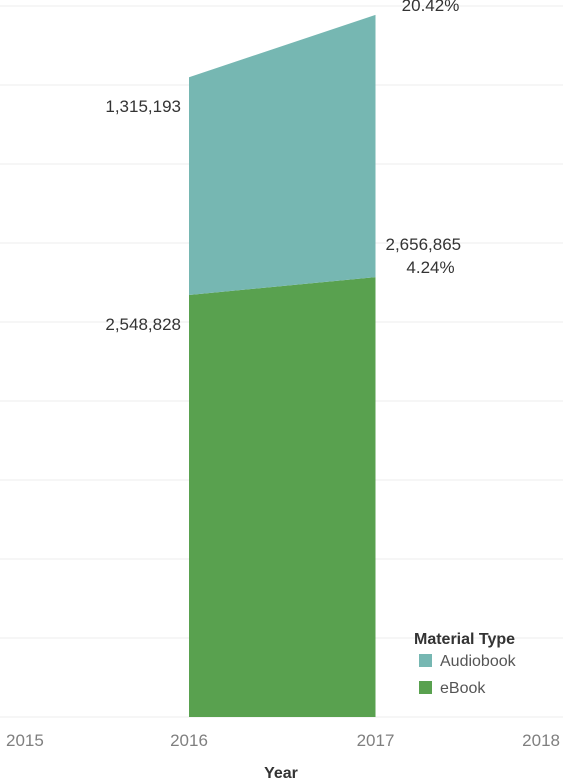  Describe the element at coordinates (189, 740) in the screenshot. I see `x-tick-label: 2016` at that location.